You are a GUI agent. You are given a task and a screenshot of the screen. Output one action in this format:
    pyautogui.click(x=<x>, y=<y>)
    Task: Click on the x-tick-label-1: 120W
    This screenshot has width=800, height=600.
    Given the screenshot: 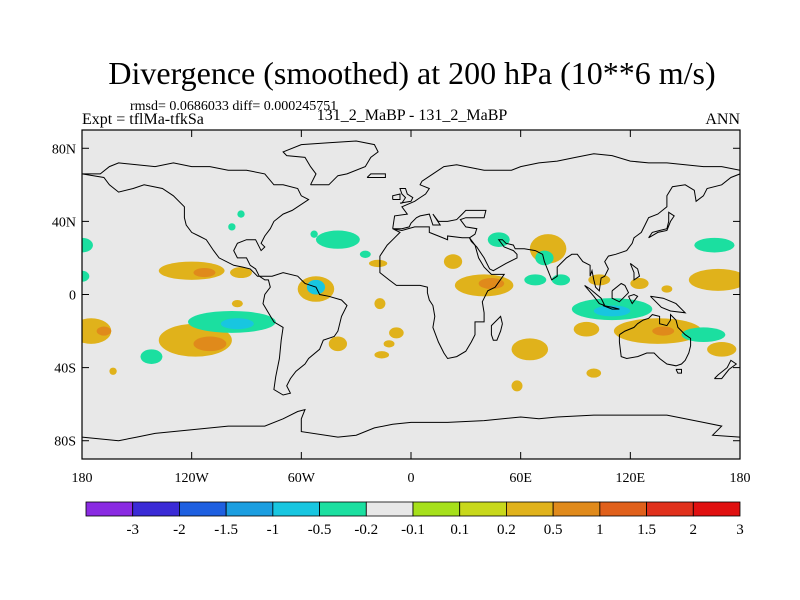 What is the action you would take?
    pyautogui.click(x=192, y=478)
    